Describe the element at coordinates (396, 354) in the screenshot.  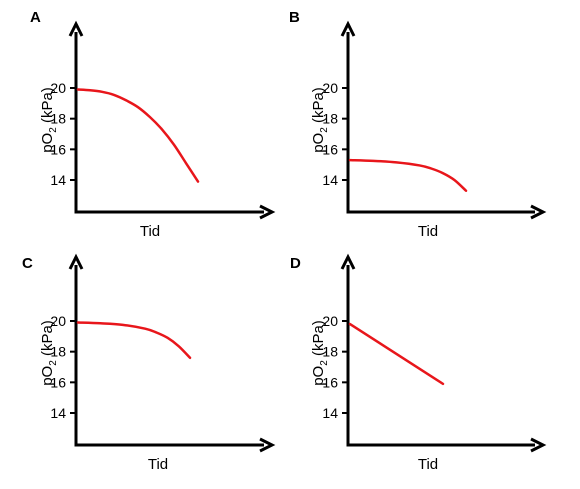
I see `po2-curve-d` at that location.